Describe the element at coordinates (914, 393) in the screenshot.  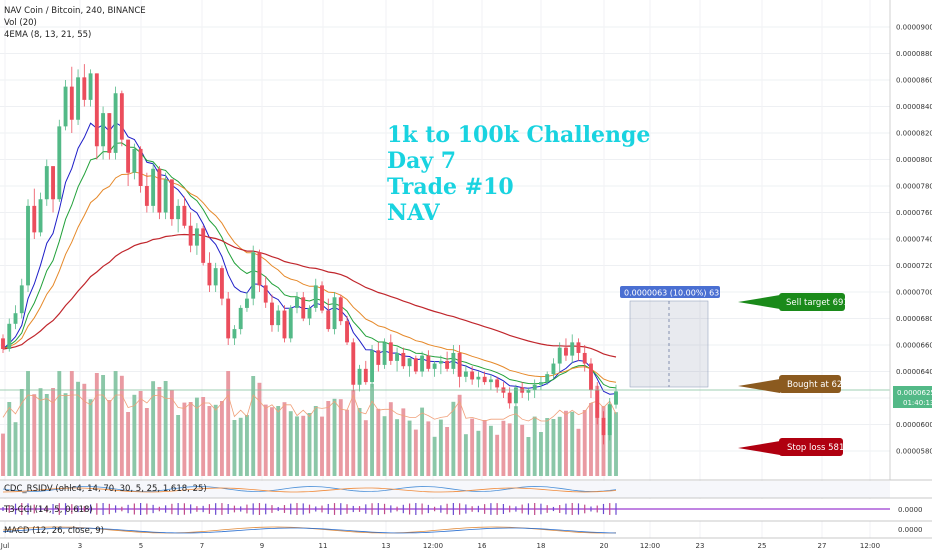
I see `current-price: 0.0000625` at that location.